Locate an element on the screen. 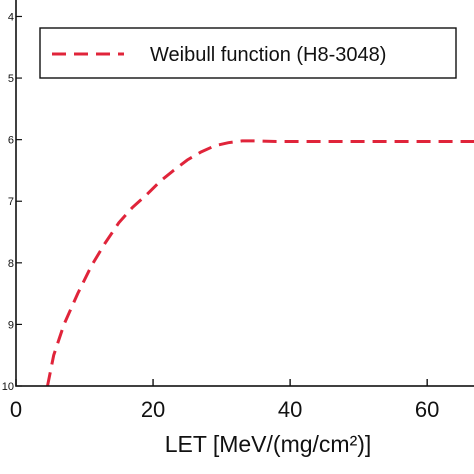 Image resolution: width=474 pixels, height=474 pixels. y-tick-label: 4 is located at coordinates (11, 17).